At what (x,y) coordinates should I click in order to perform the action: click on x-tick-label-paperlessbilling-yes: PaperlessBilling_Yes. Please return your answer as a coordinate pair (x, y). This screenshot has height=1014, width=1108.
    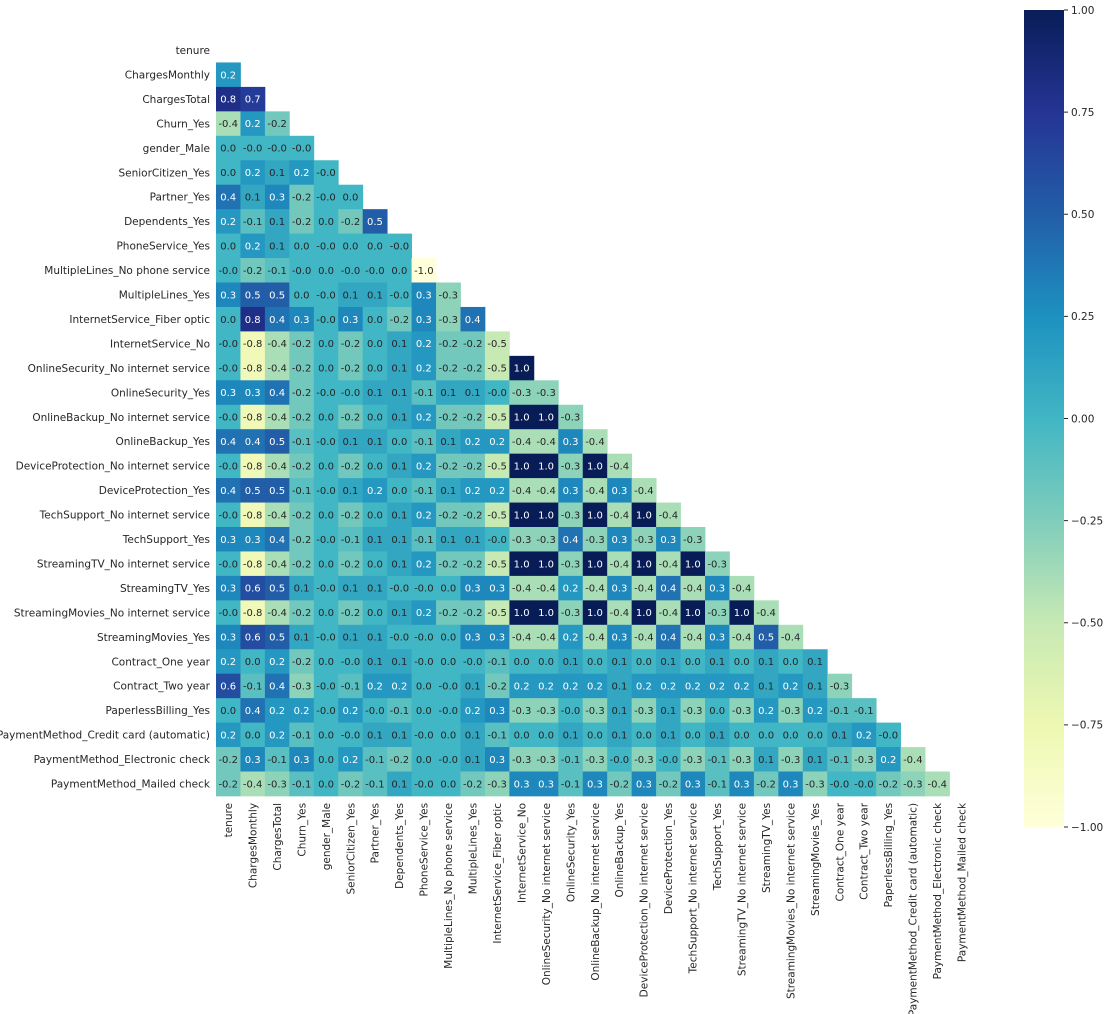
    Looking at the image, I should click on (889, 855).